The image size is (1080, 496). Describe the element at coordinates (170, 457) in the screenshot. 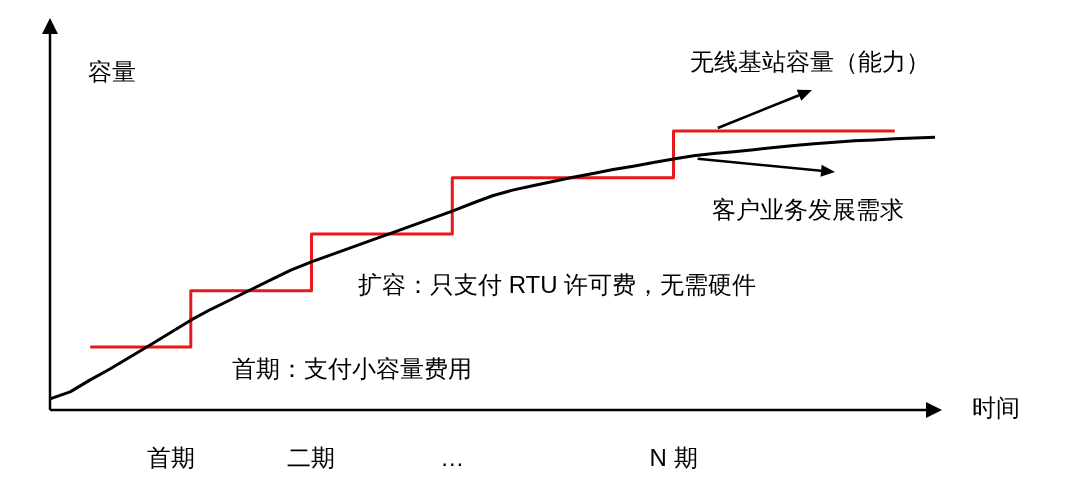

I see `x-tick-label: 首期` at that location.